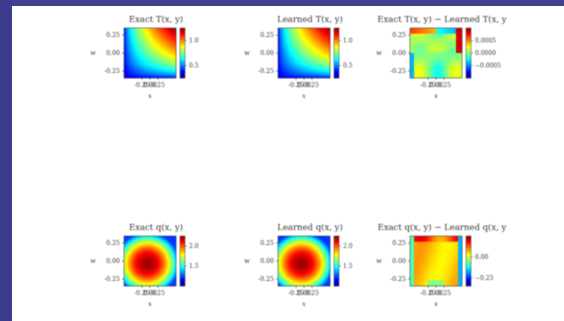 Image resolution: width=564 pixels, height=321 pixels. I want to click on y-axis-label: w, so click(93, 53).